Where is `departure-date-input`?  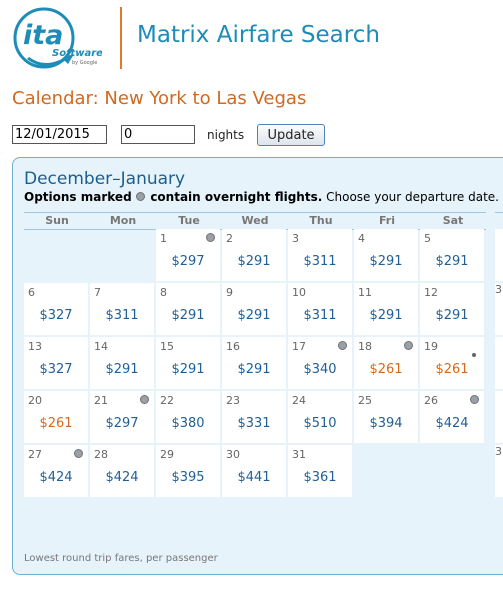
departure-date-input is located at coordinates (59, 134).